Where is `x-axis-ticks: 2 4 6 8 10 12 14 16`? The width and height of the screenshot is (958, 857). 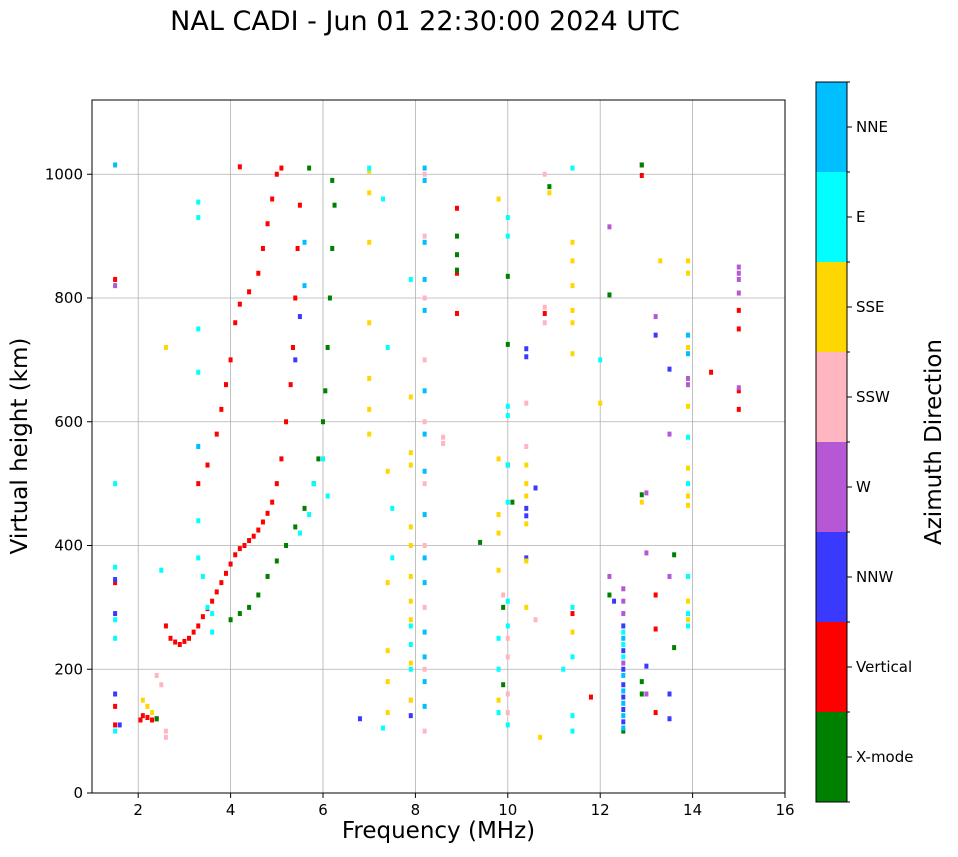
x-axis-ticks: 2 4 6 8 10 12 14 16 is located at coordinates (464, 806).